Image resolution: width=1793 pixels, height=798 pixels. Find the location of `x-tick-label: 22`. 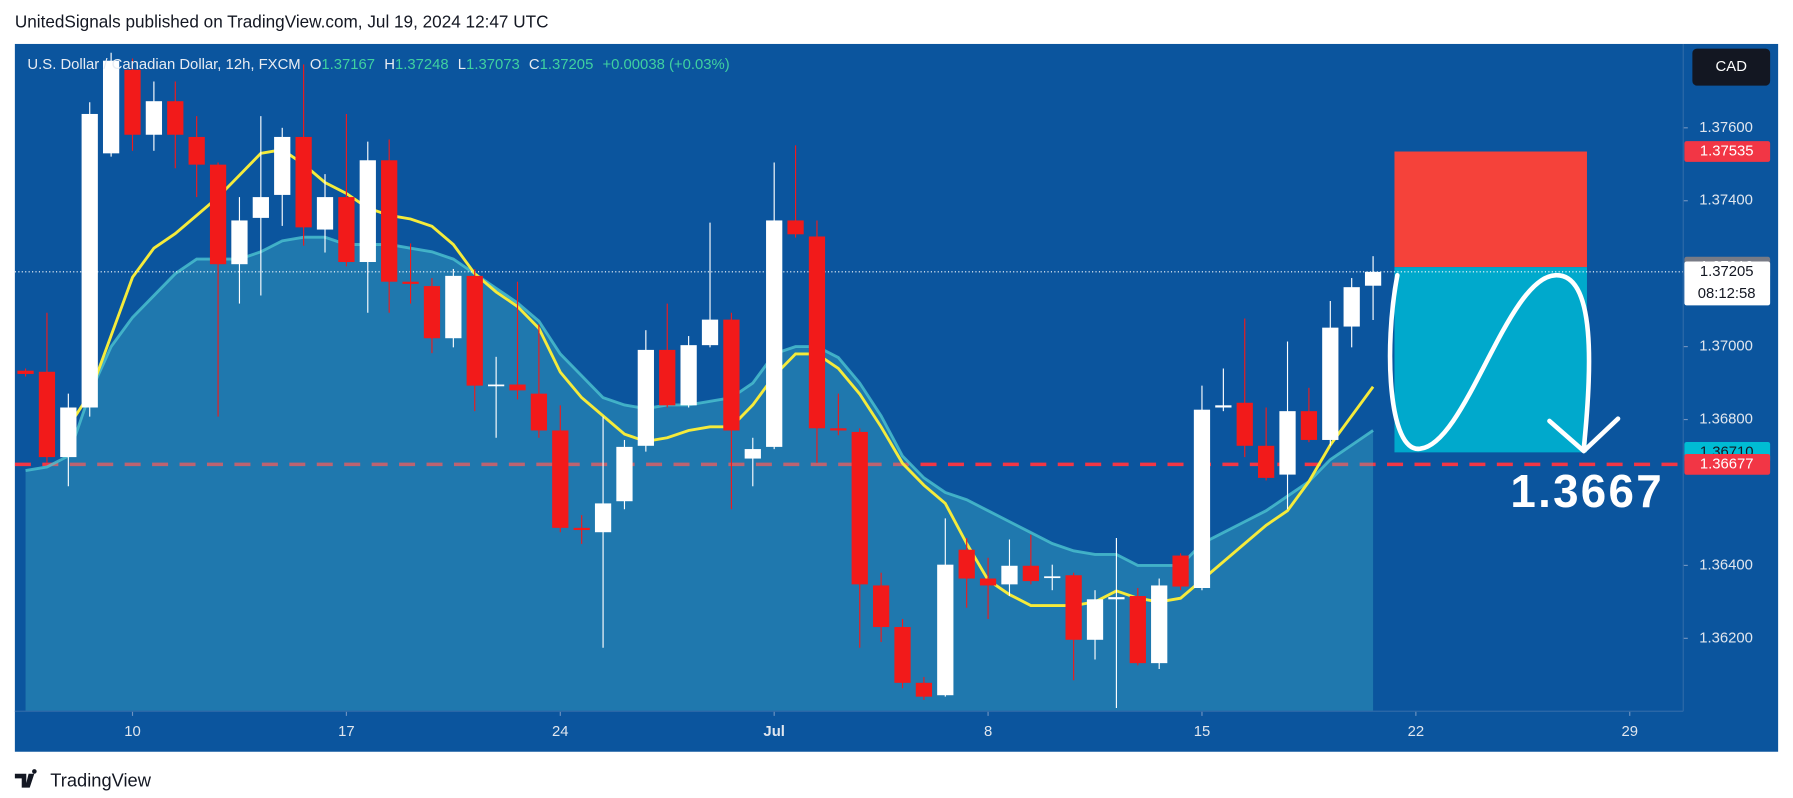

x-tick-label: 22 is located at coordinates (1416, 731).